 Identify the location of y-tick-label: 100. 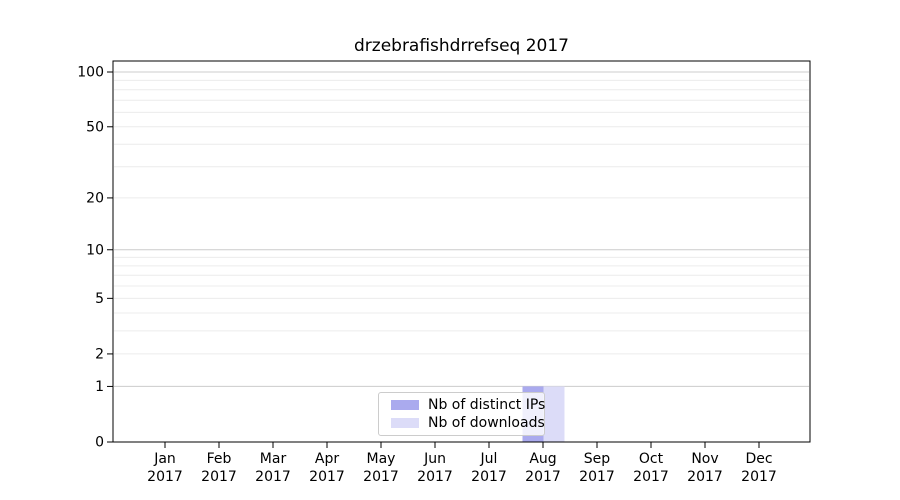
(90, 73).